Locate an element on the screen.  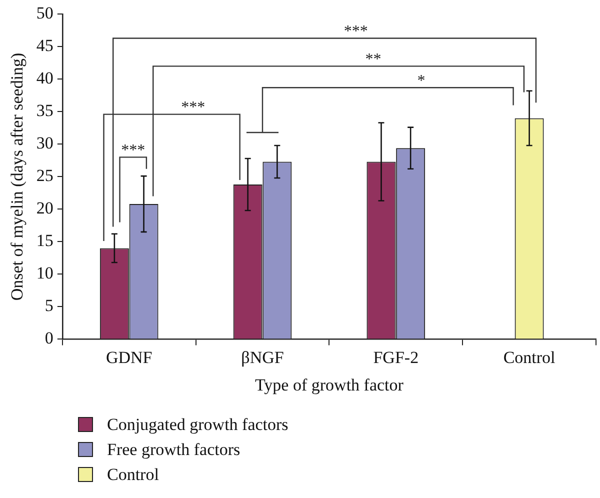
y-tick-label: 40 is located at coordinates (45, 78).